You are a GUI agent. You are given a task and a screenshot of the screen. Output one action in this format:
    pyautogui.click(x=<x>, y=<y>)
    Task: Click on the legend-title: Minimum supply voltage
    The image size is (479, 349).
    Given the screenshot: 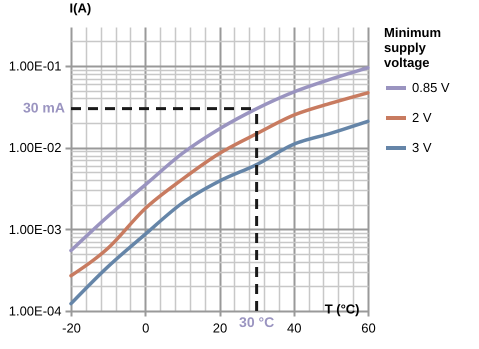 What is the action you would take?
    pyautogui.click(x=413, y=47)
    